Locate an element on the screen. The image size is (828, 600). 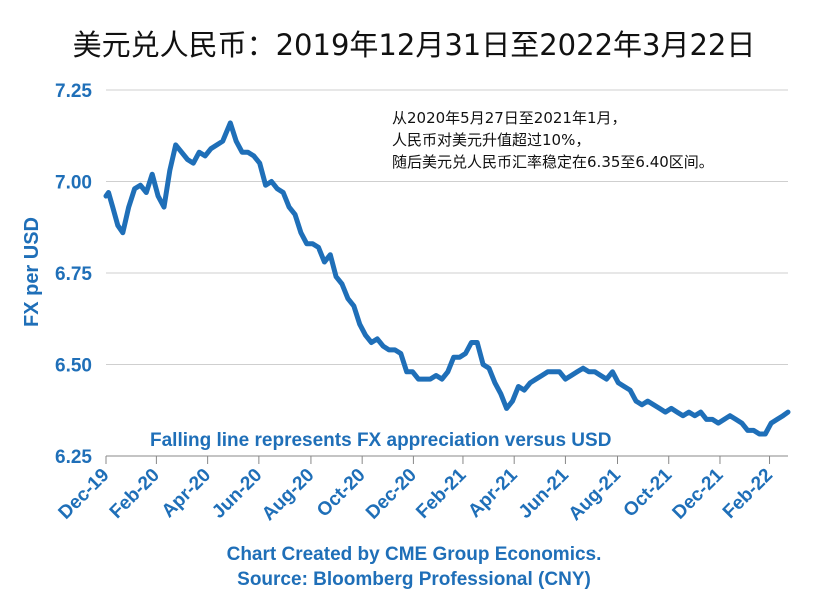
y-axis-label: FX per USD is located at coordinates (32, 272).